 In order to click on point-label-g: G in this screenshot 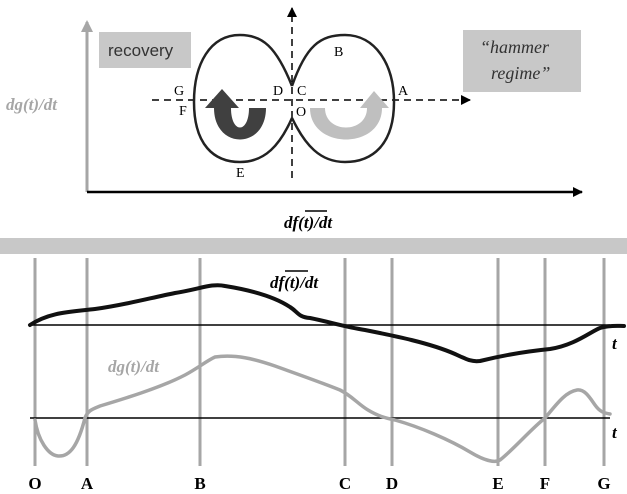, I will do `click(179, 91)`.